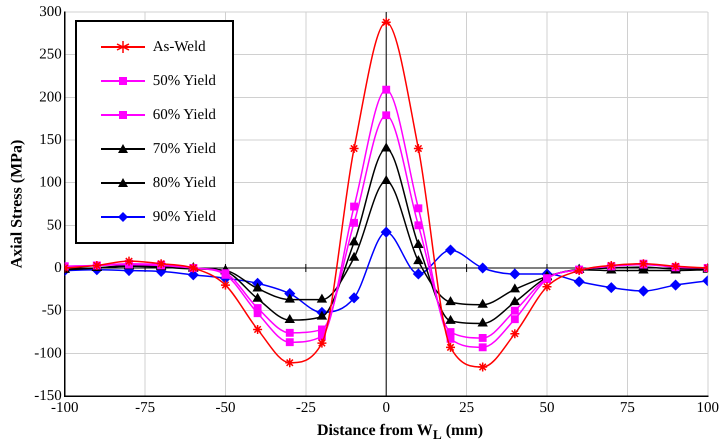 This screenshot has height=448, width=722. Describe the element at coordinates (707, 408) in the screenshot. I see `x-tick-label: 100` at that location.